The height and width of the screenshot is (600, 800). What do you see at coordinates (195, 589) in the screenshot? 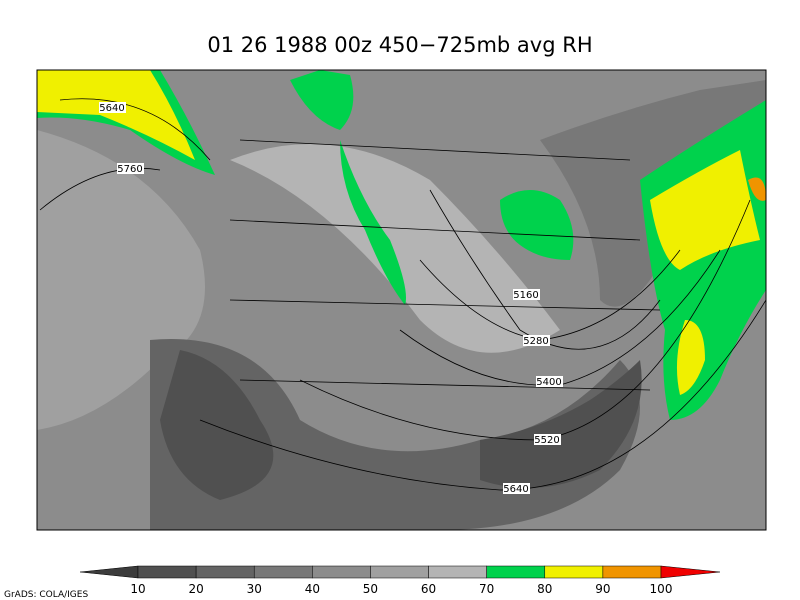
I see `colorbar-label: 20` at bounding box center [195, 589].